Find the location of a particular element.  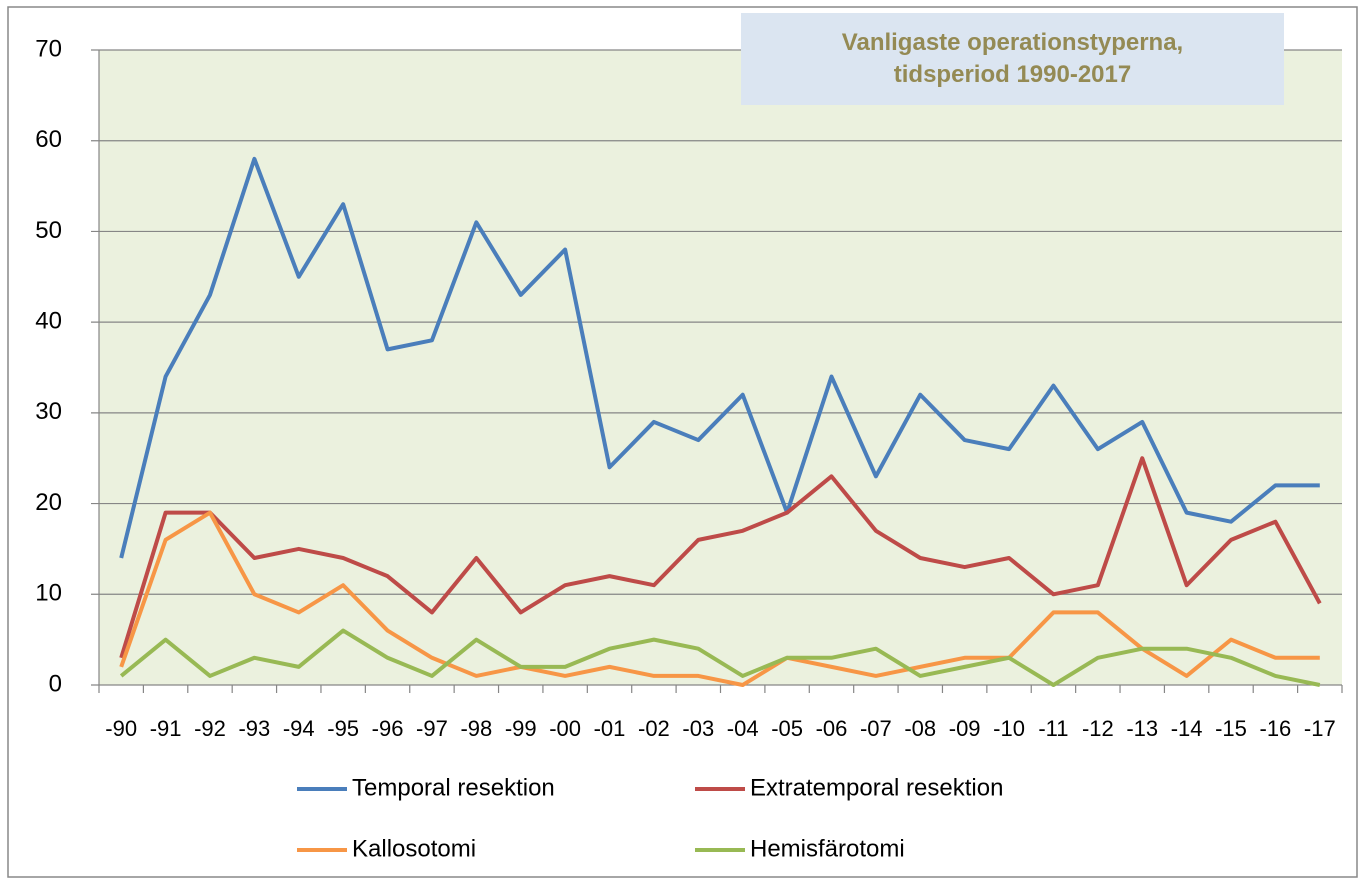

x-tick-label: -99 is located at coordinates (521, 728).